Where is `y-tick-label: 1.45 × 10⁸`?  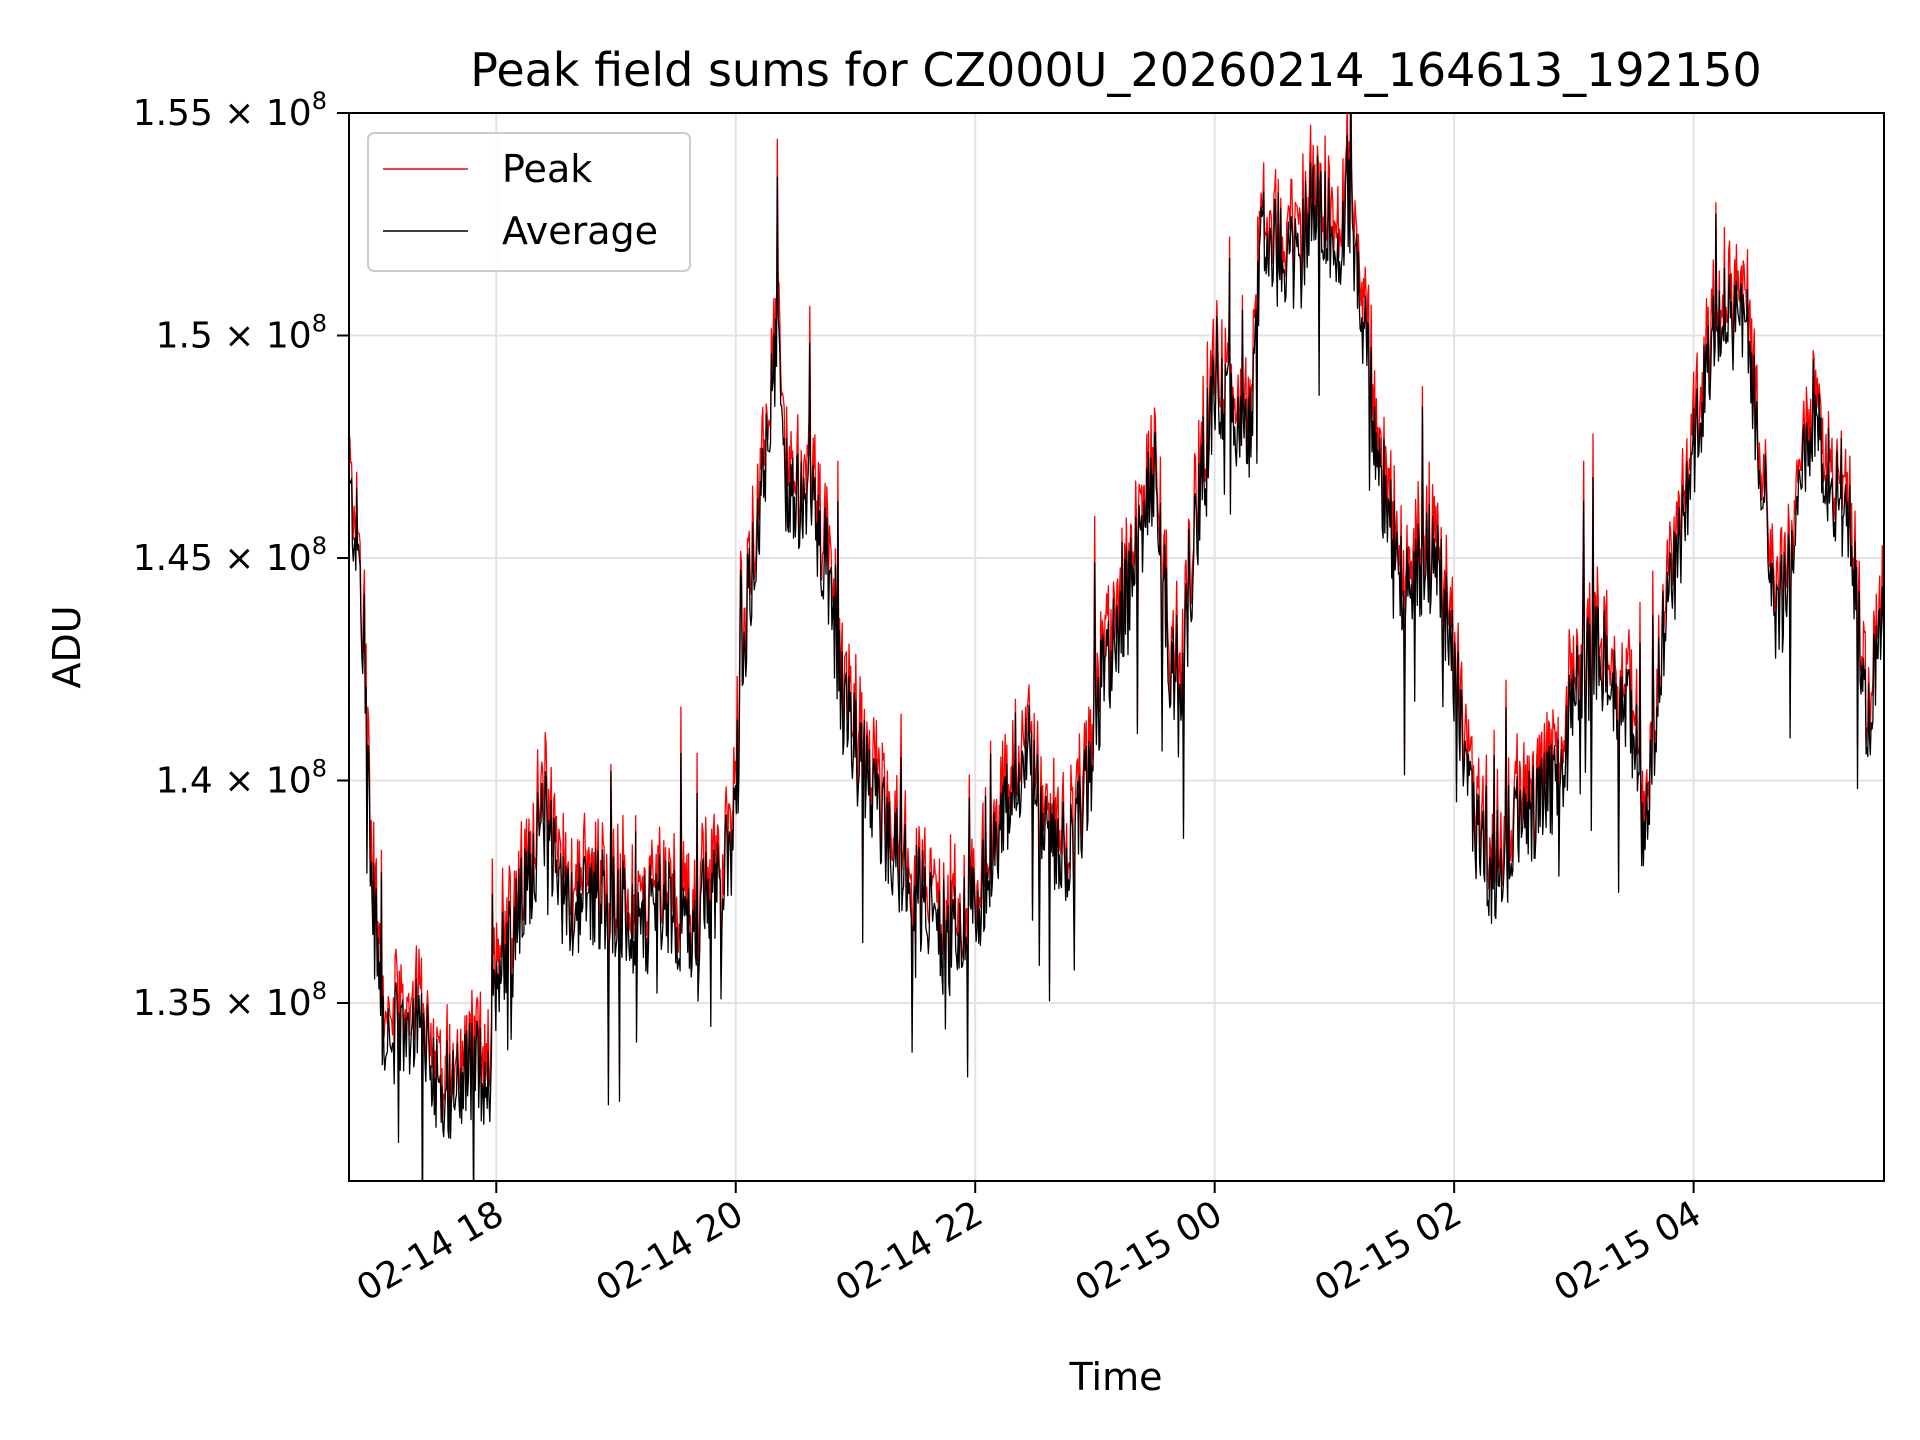 y-tick-label: 1.45 × 10⁸ is located at coordinates (230, 555).